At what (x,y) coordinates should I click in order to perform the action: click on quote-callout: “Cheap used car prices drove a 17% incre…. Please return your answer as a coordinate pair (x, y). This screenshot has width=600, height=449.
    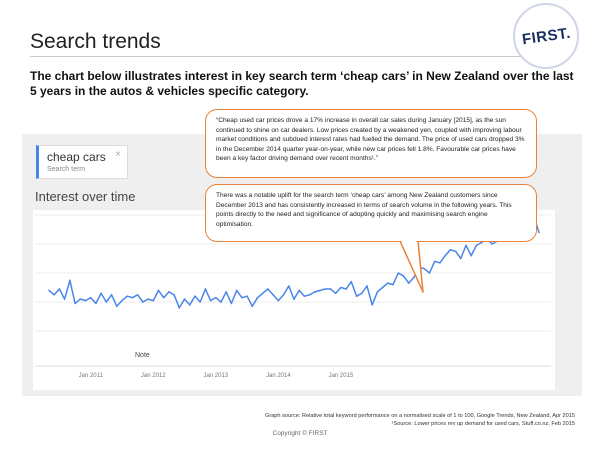
    Looking at the image, I should click on (371, 143).